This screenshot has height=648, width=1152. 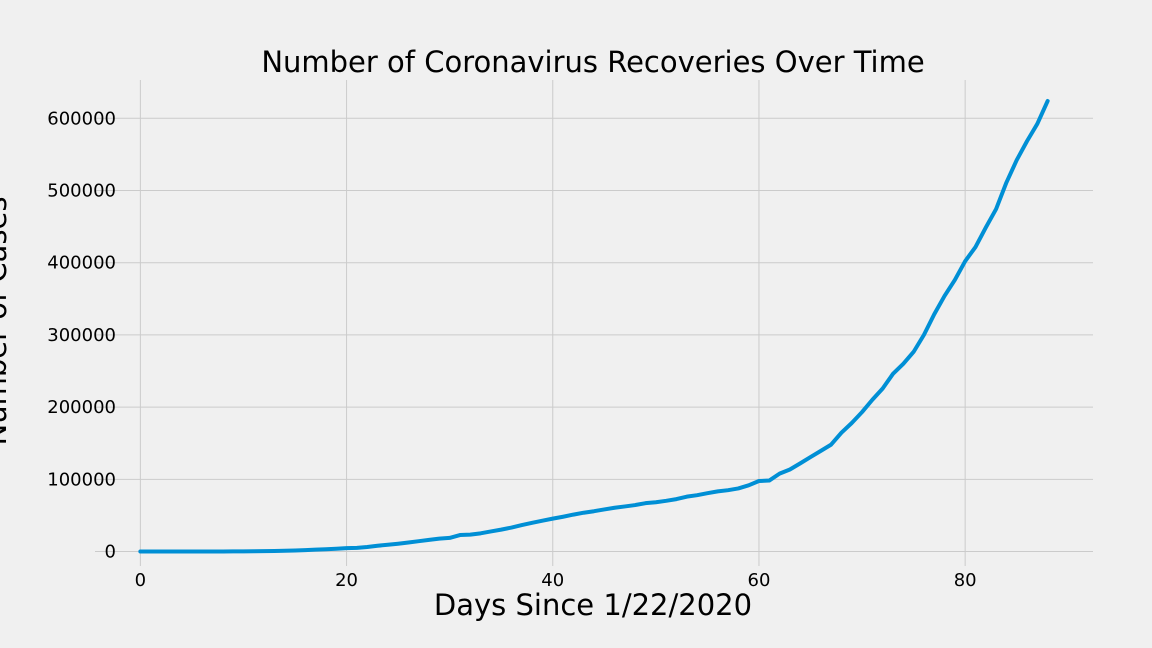 What do you see at coordinates (759, 580) in the screenshot?
I see `x-tick-label: 60` at bounding box center [759, 580].